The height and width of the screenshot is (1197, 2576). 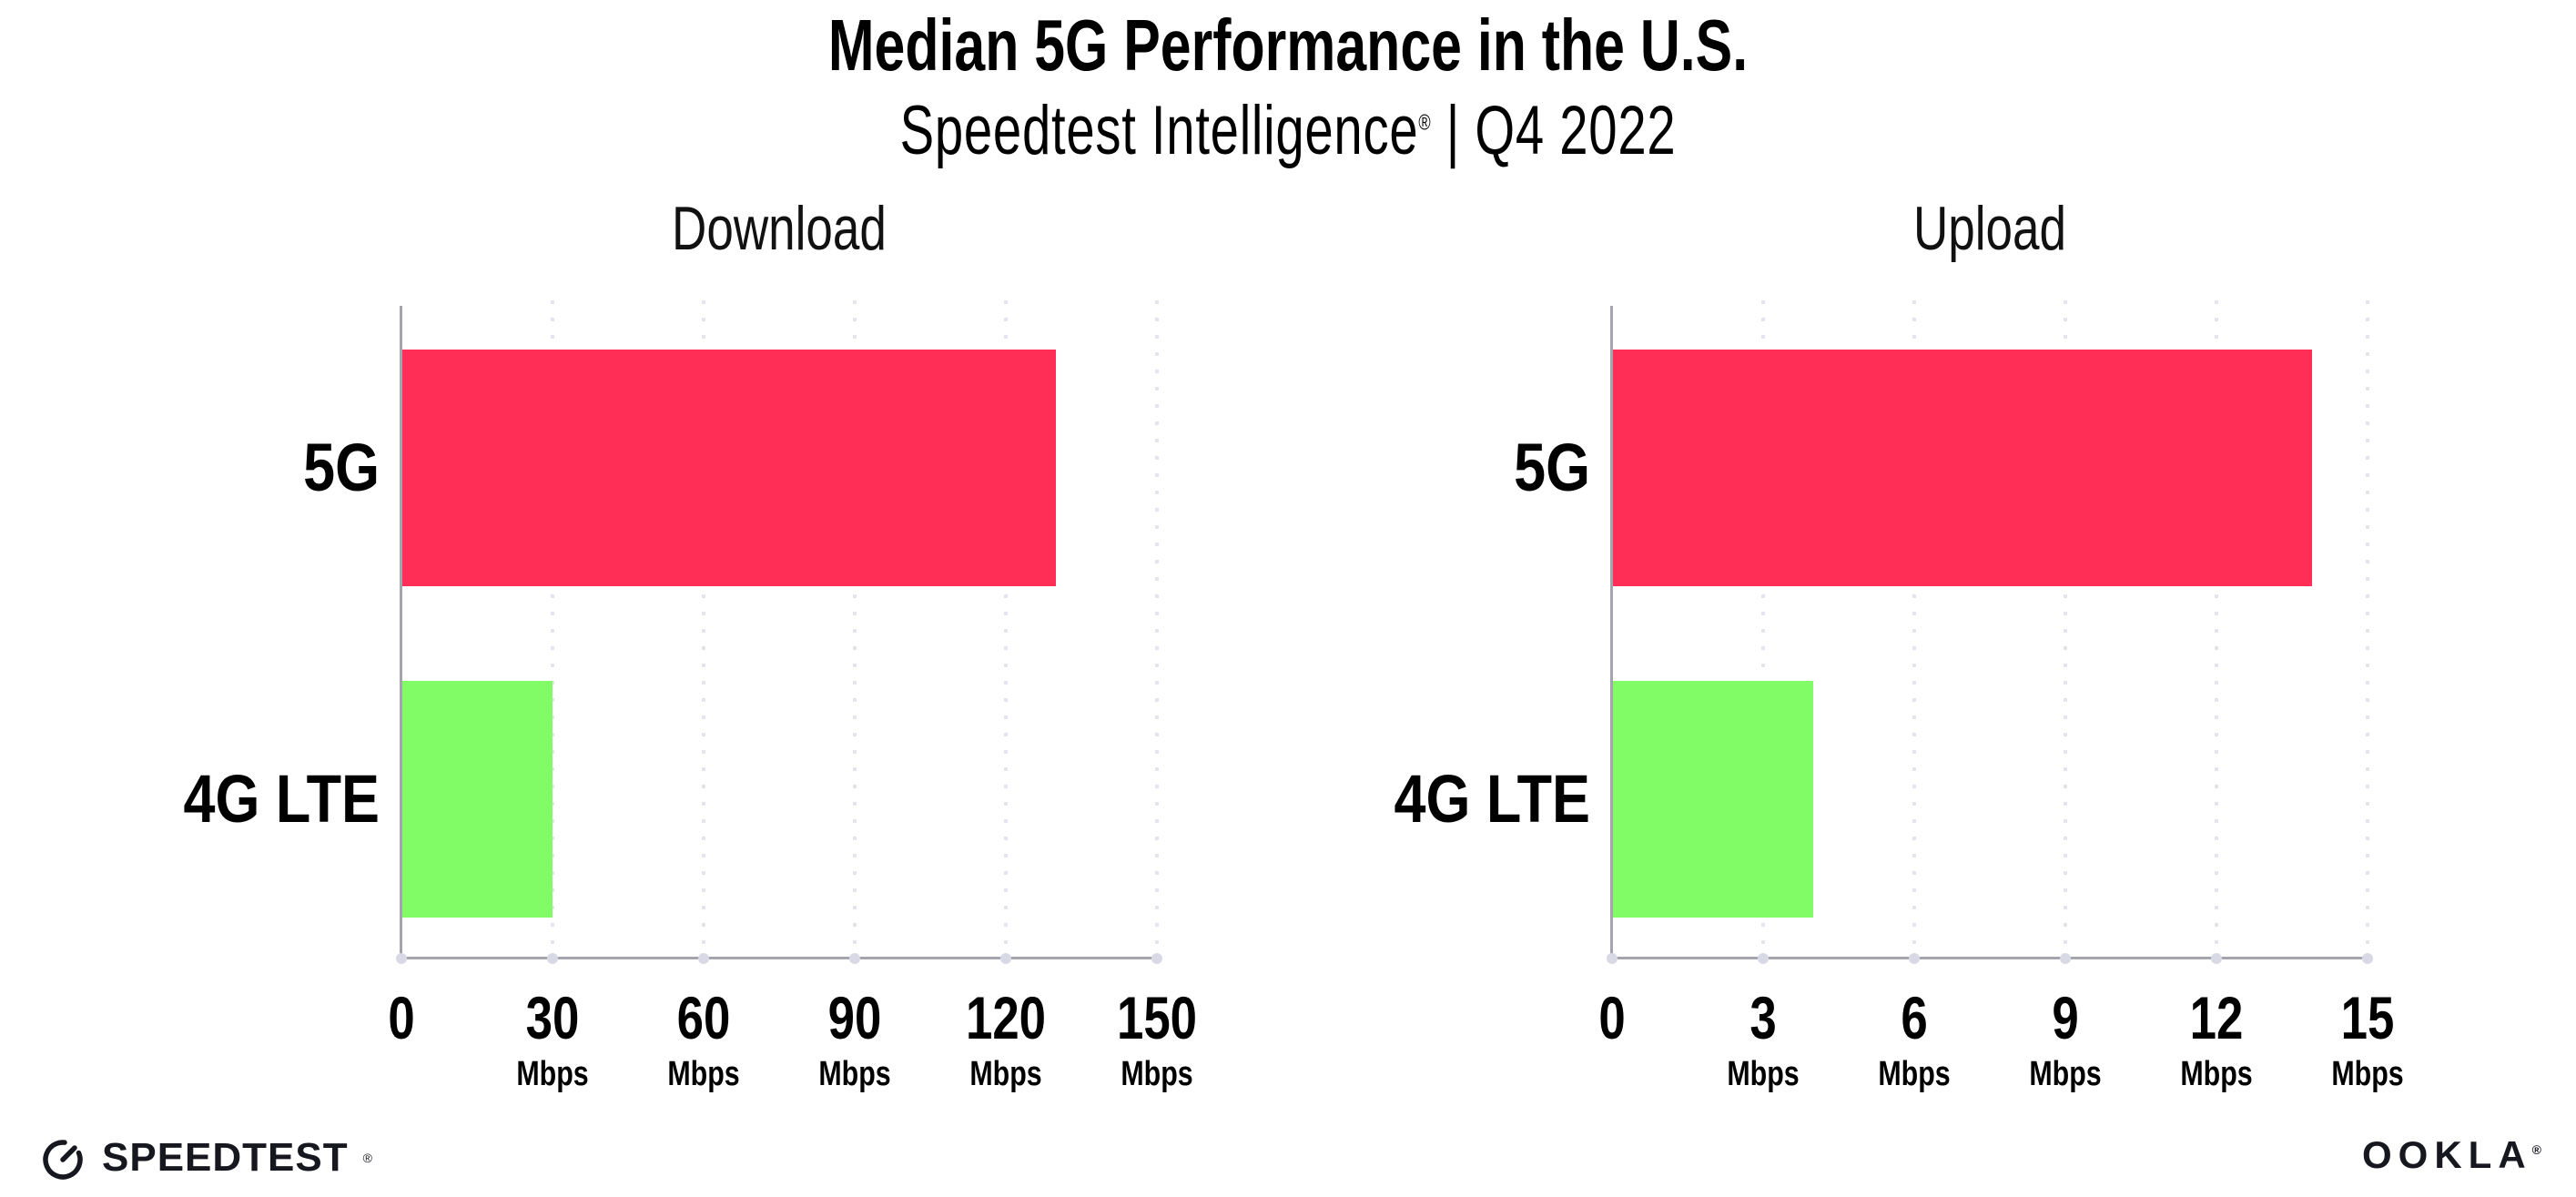 I want to click on x-tick-label: 9 Mbps, so click(x=2065, y=1039).